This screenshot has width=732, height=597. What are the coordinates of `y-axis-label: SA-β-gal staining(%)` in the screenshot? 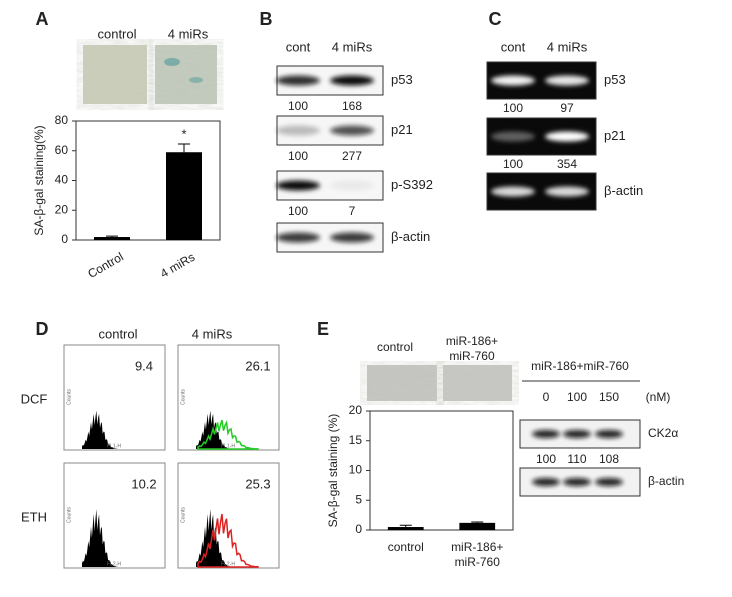 It's located at (39, 180).